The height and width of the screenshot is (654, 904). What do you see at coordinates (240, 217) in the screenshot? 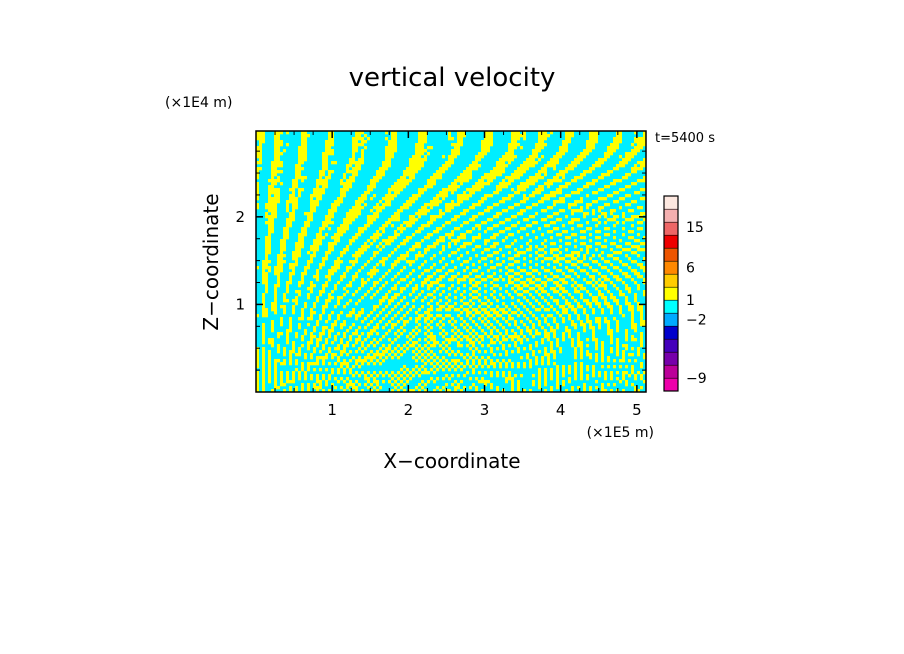
I see `y-tick-label: 2` at bounding box center [240, 217].